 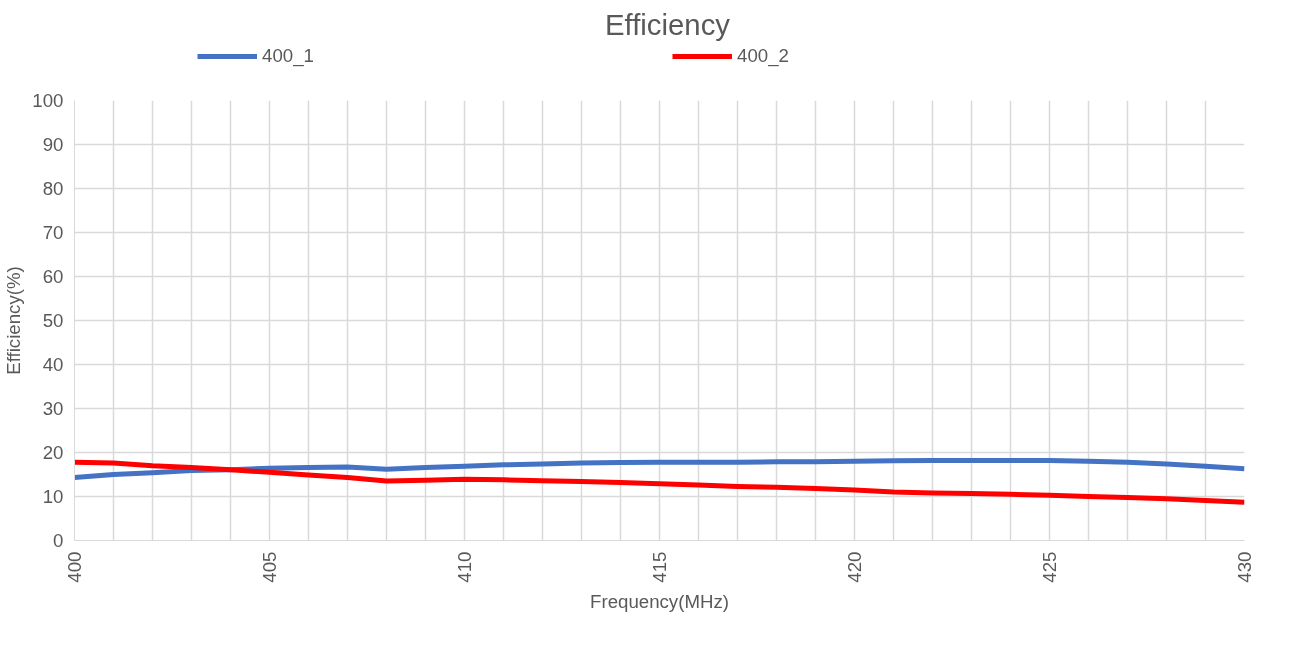 What do you see at coordinates (659, 567) in the screenshot?
I see `x-tick-label: 415` at bounding box center [659, 567].